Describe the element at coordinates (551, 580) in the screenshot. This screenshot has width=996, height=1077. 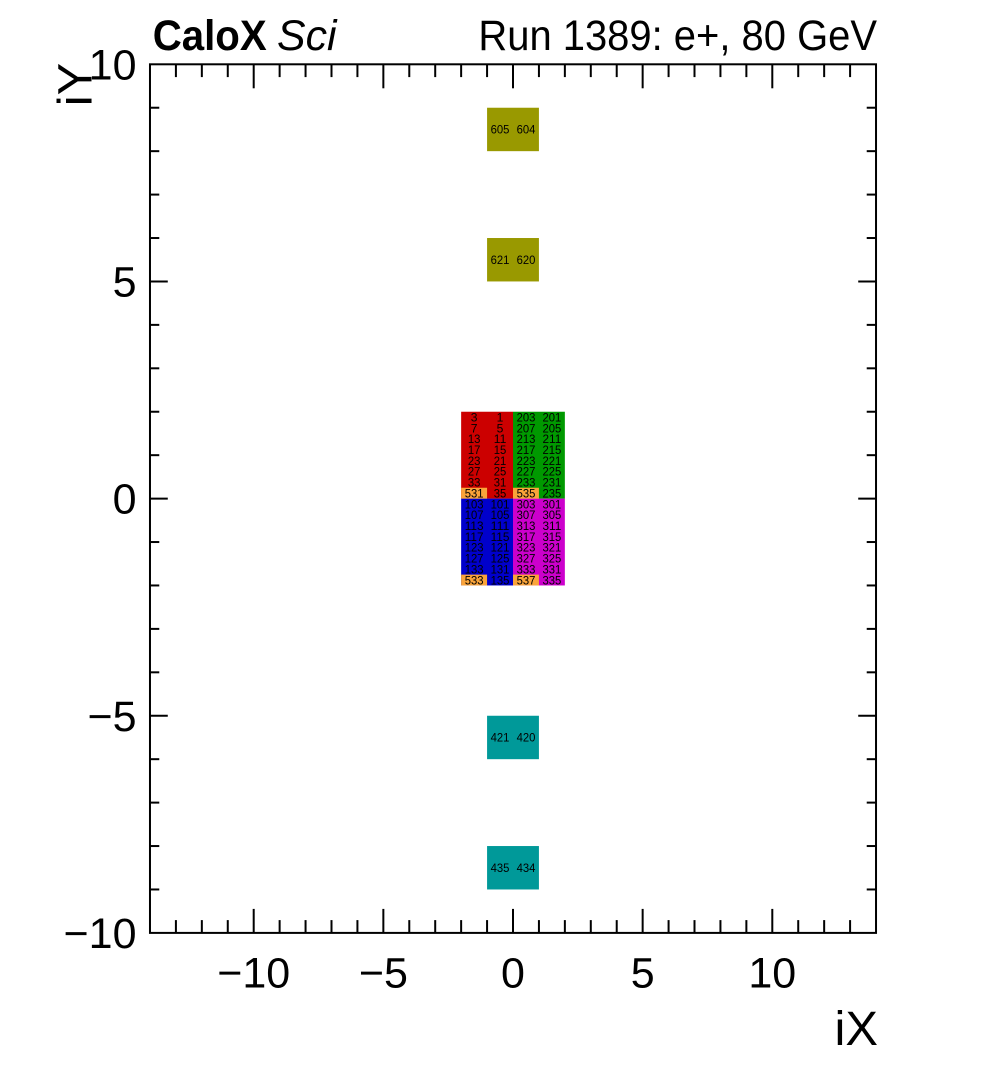
I see `svg-text: 335` at that location.